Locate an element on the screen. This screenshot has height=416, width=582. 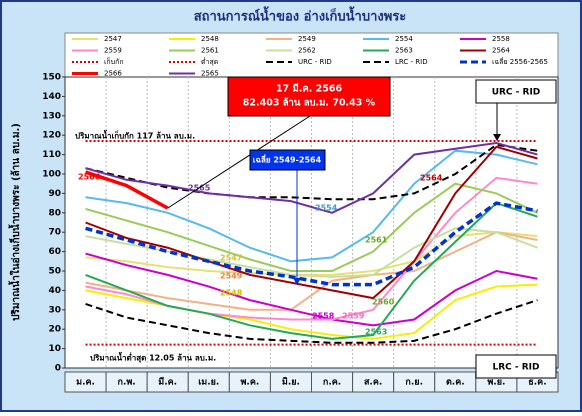
storage-label: ปริมาณน้ำเก็บกัก 117 ล้าน ลบ.ม. is located at coordinates (135, 135).